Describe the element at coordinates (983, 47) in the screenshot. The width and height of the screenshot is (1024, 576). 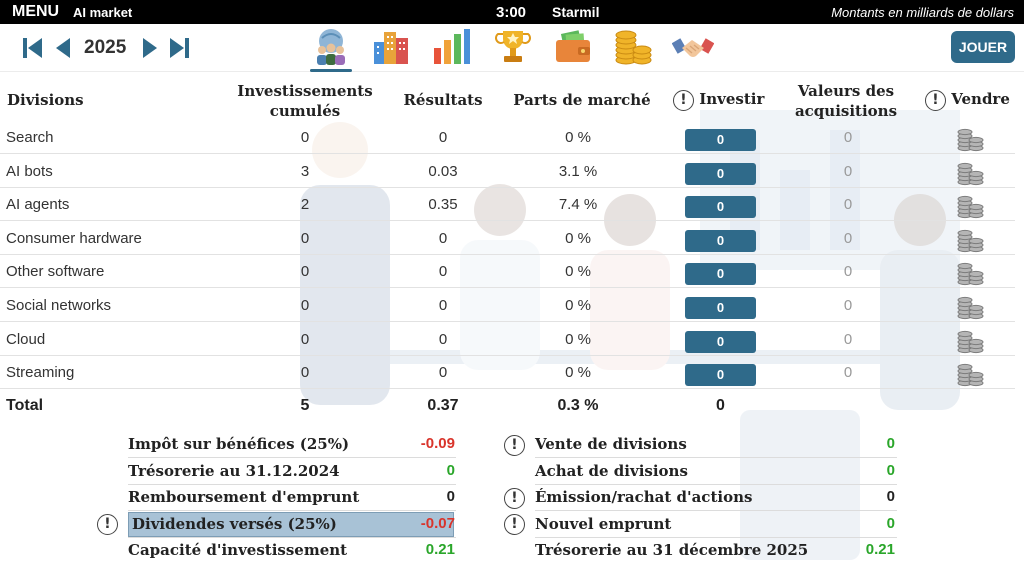
I see `play-button: JOUER` at that location.